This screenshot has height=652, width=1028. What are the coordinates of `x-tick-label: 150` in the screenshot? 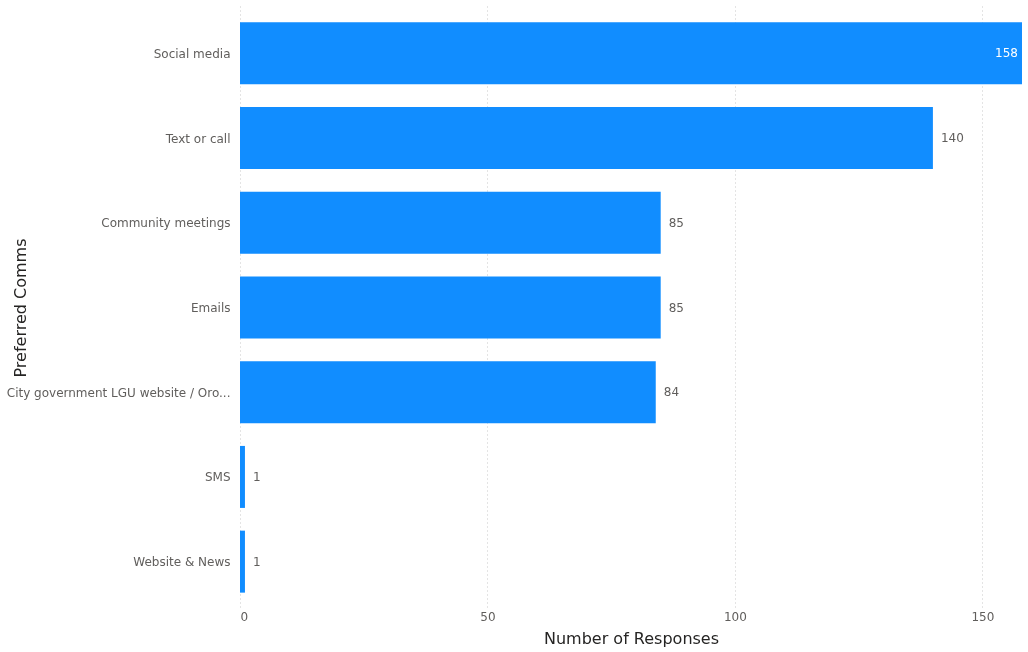 It's located at (983, 616).